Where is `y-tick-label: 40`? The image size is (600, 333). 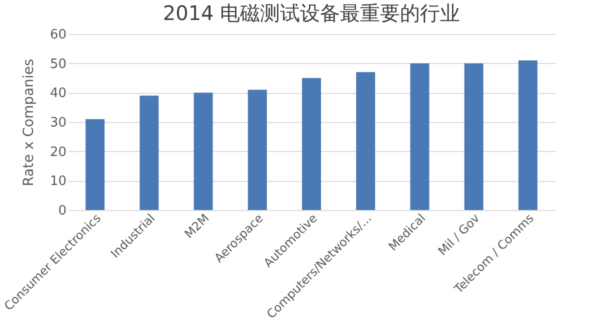
y-tick-label: 40 is located at coordinates (58, 94).